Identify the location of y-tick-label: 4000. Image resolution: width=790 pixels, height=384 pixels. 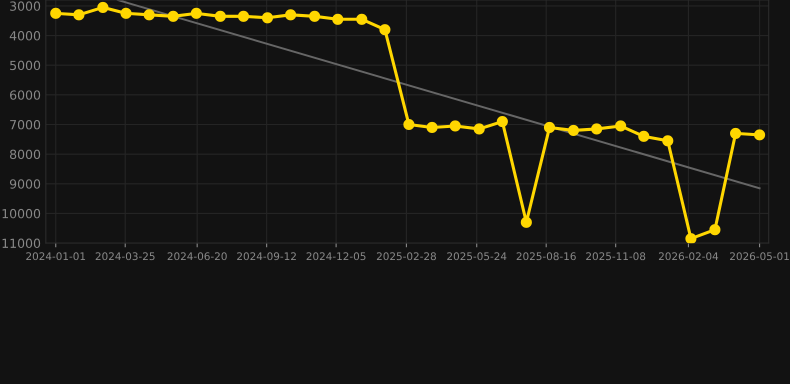
(25, 35).